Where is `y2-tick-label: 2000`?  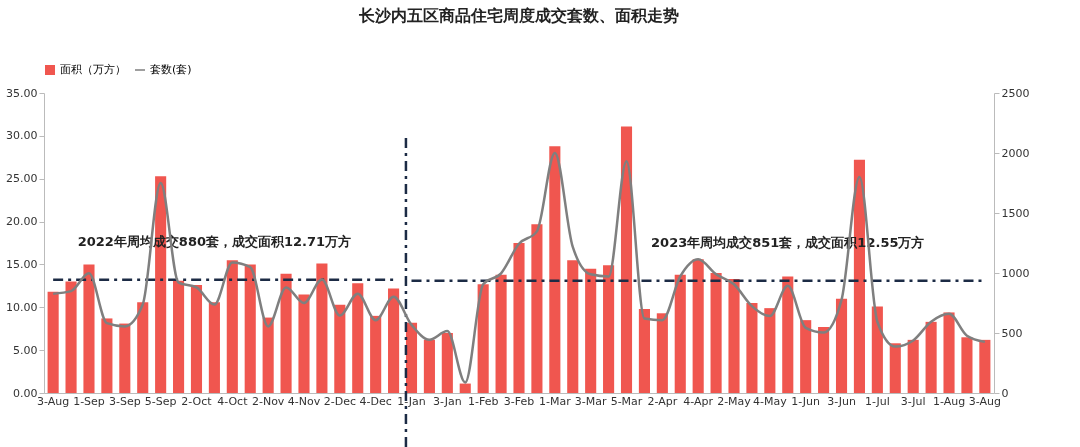 y2-tick-label: 2000 is located at coordinates (1015, 153).